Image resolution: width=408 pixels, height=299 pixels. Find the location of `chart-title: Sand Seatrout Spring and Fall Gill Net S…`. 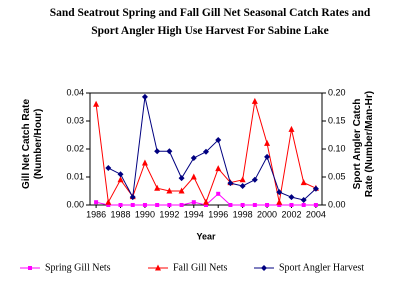

chart-title: Sand Seatrout Spring and Fall Gill Net S… is located at coordinates (210, 22).